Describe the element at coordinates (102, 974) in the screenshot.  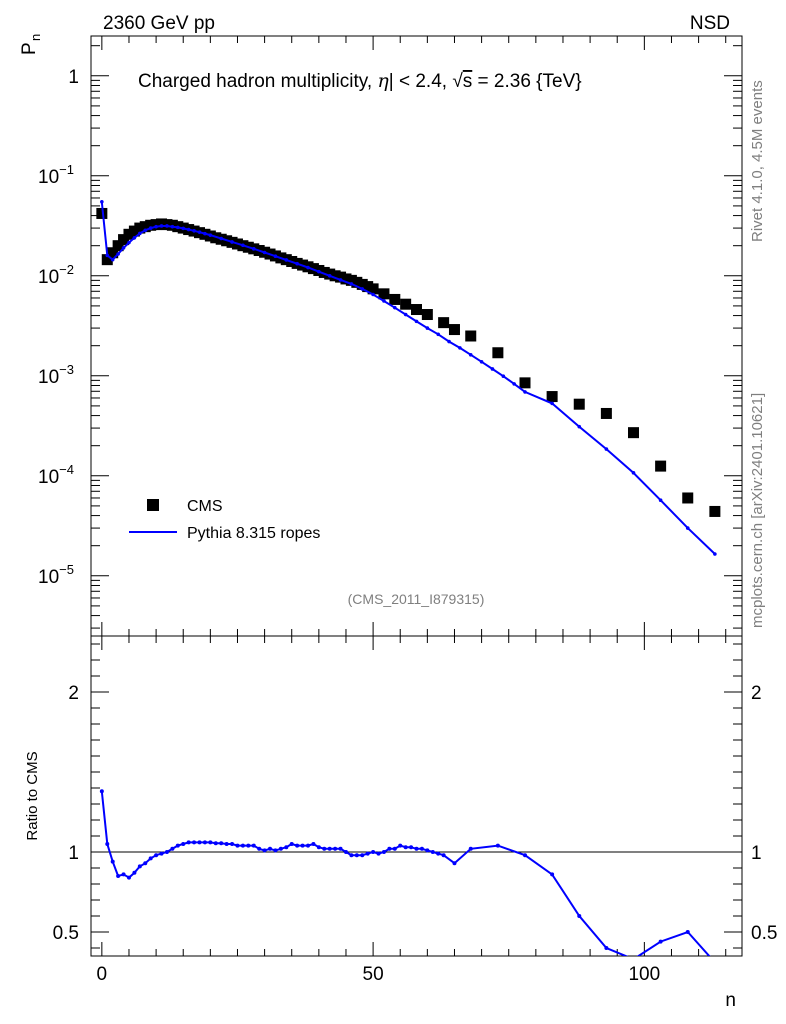
I see `x-tick-label: 0` at that location.